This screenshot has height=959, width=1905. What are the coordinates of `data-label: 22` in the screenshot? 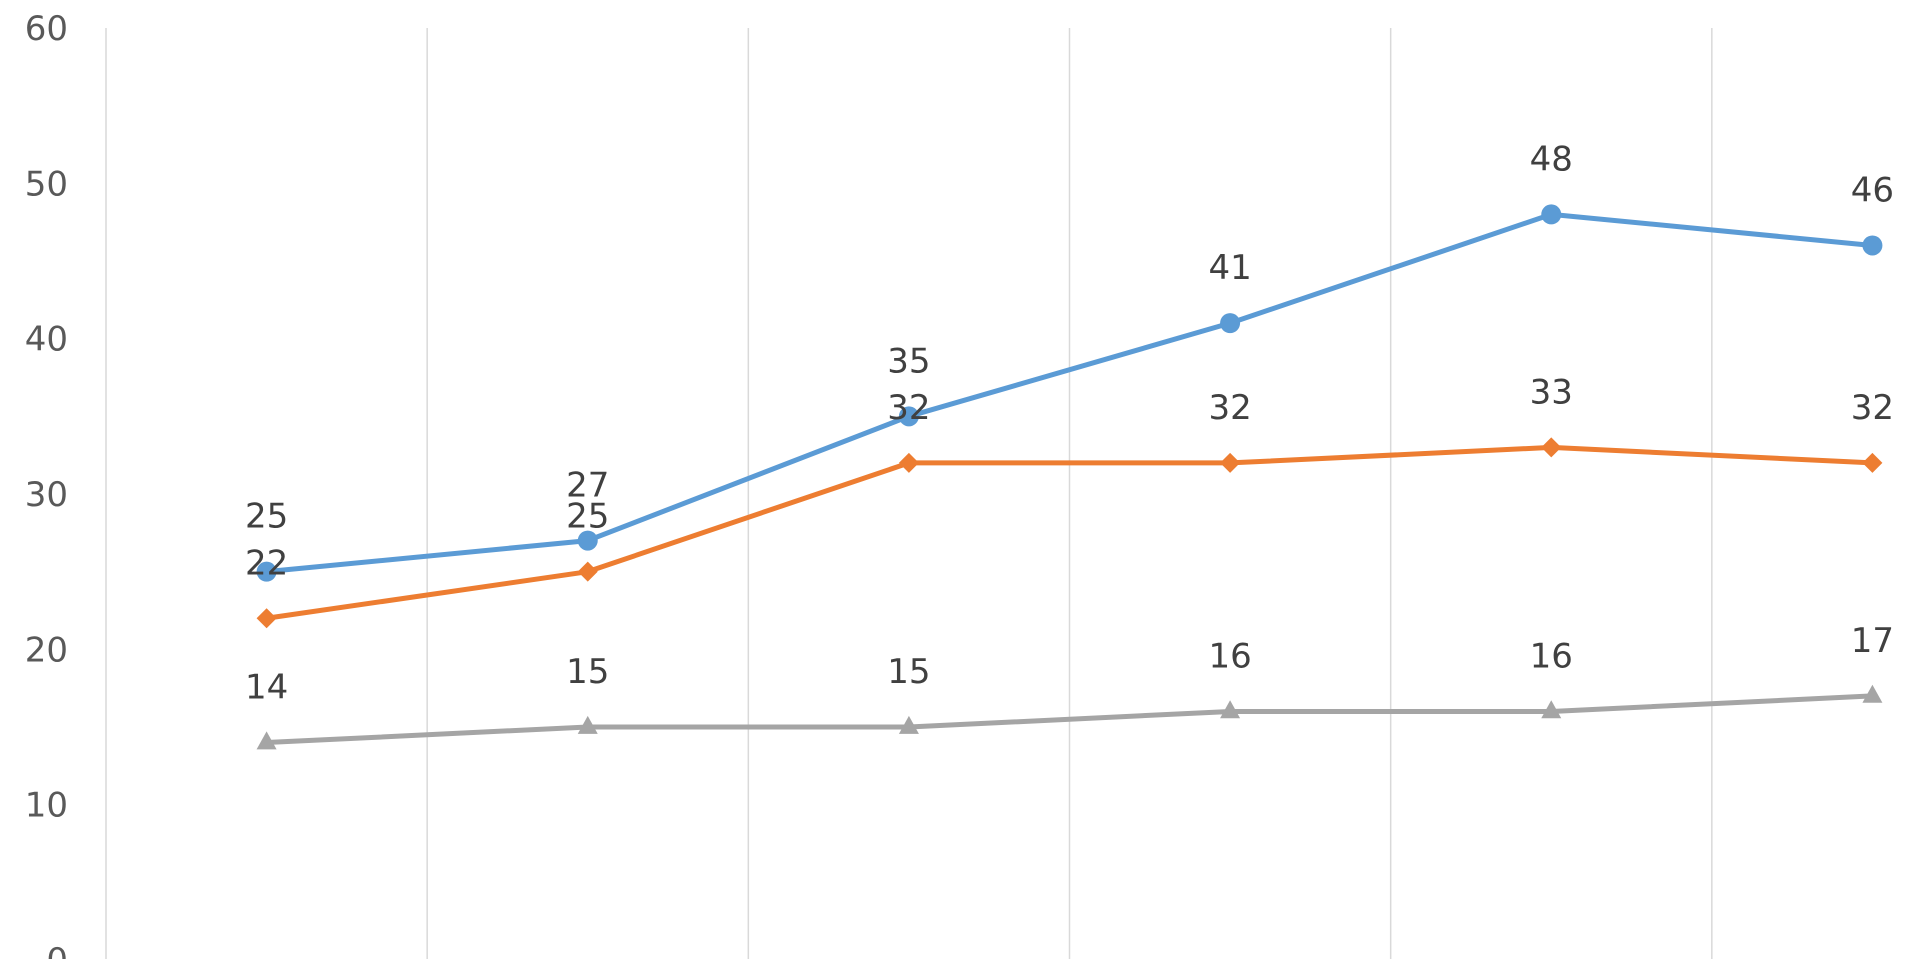 It's located at (266, 563).